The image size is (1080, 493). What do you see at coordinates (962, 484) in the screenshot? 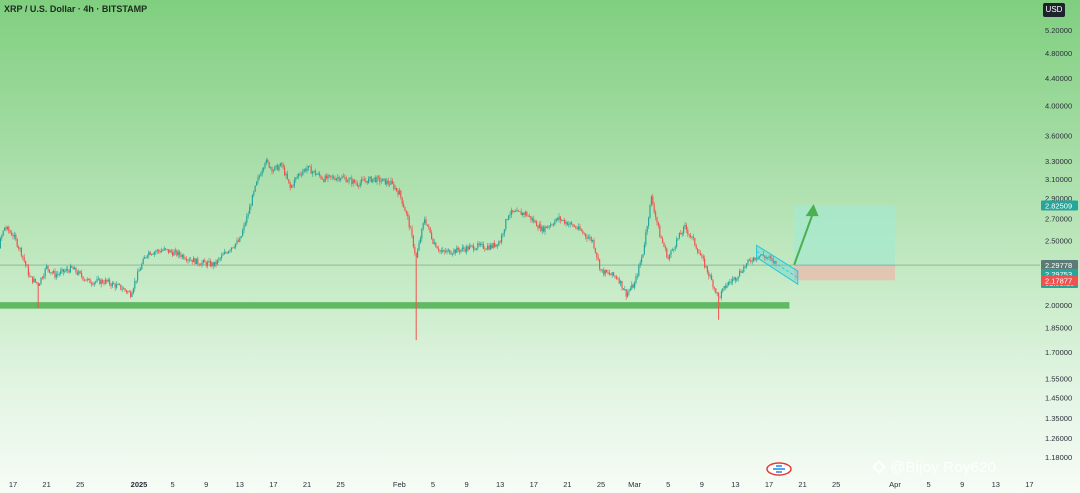
I see `time-tick-label: 9` at bounding box center [962, 484].